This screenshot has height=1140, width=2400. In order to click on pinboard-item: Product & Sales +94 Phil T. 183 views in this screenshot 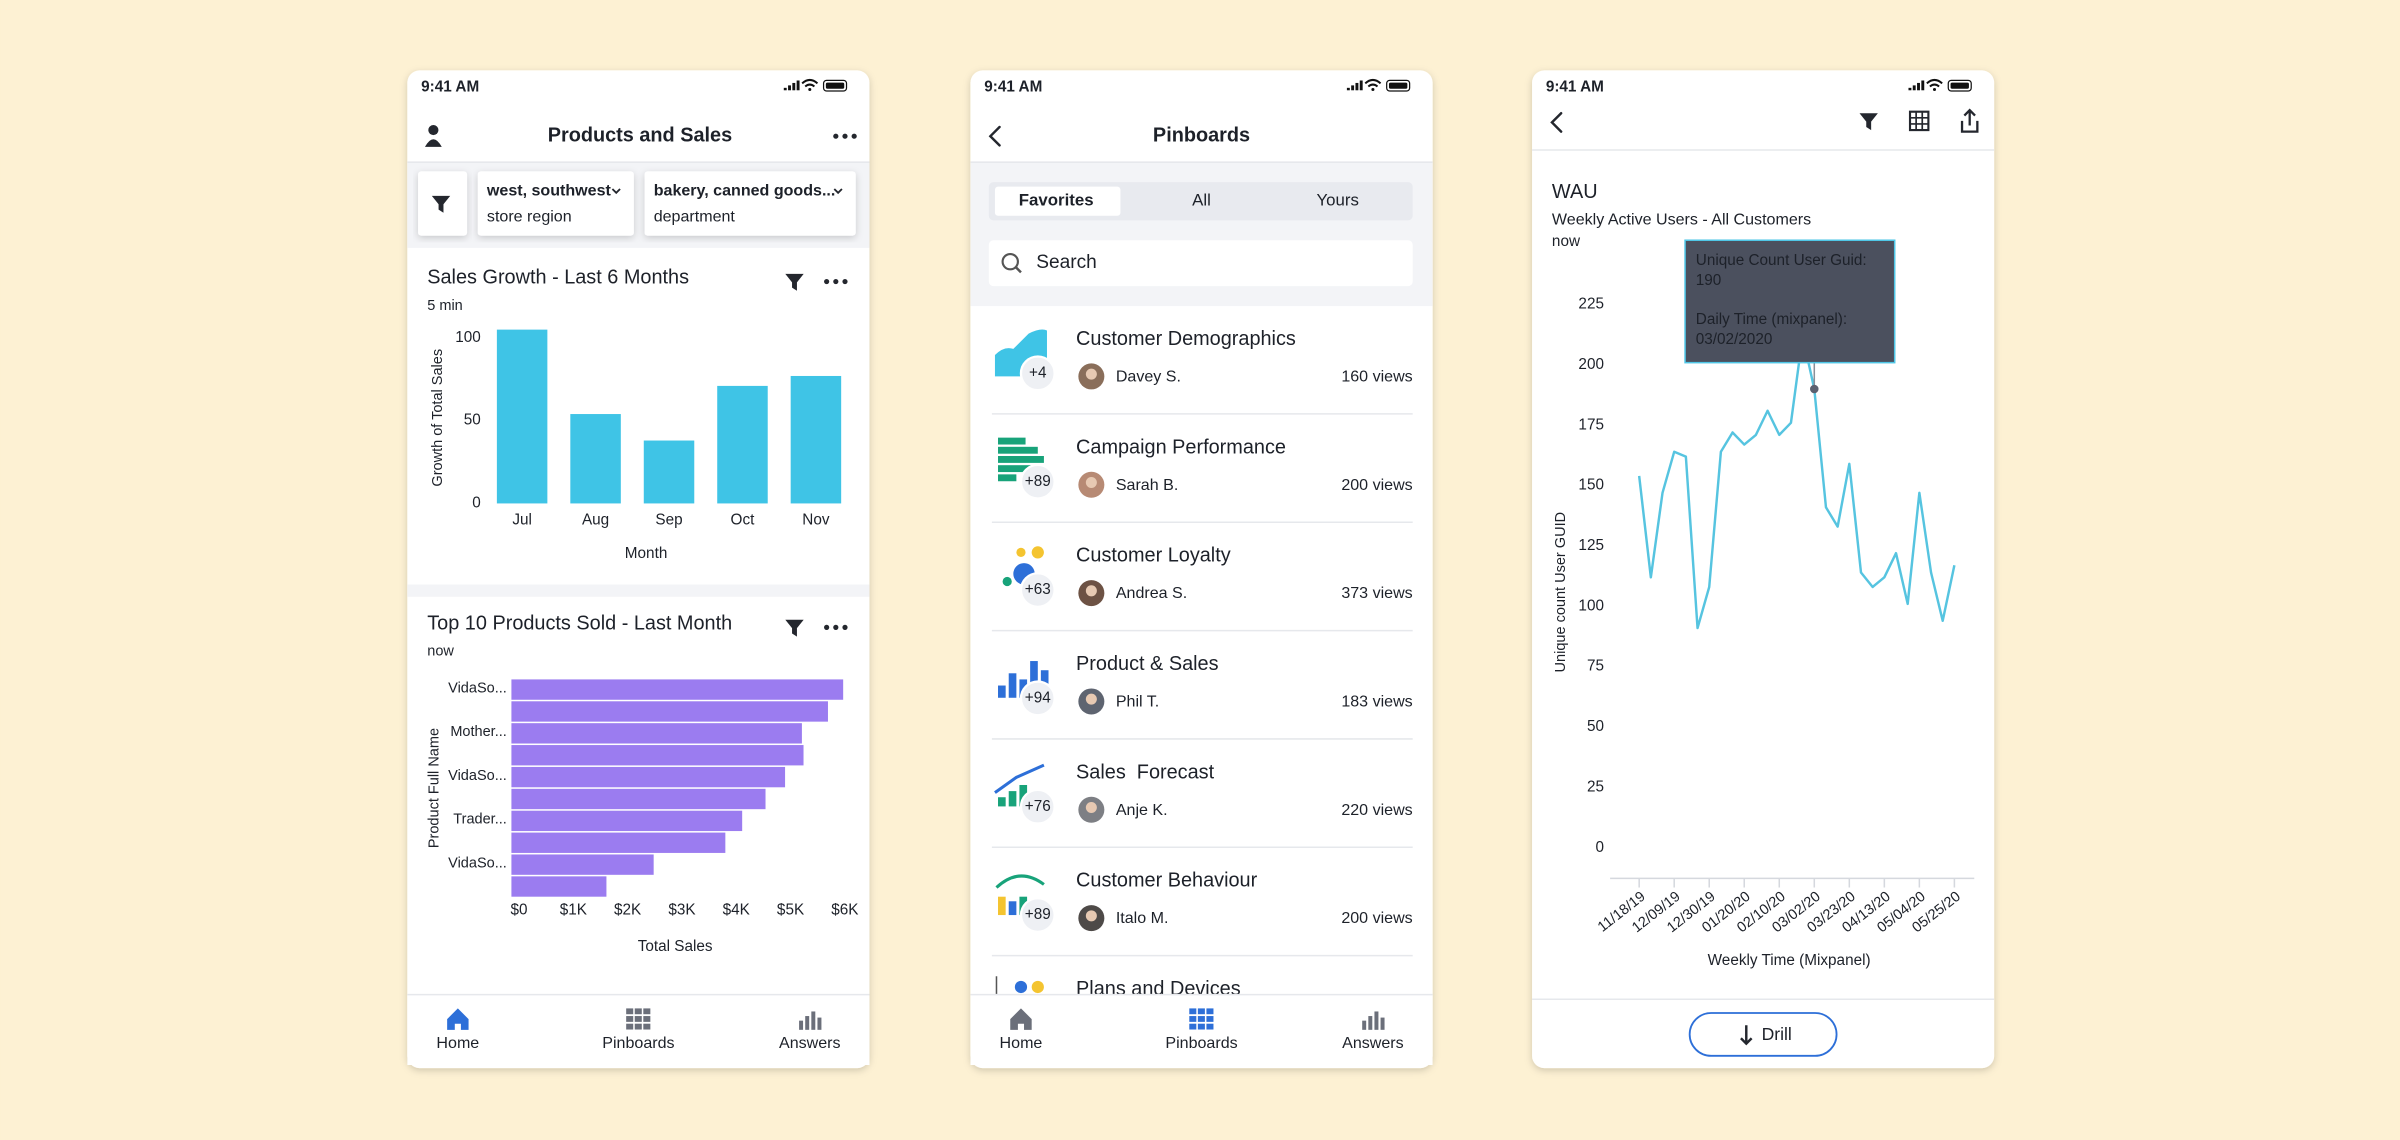, I will do `click(1205, 685)`.